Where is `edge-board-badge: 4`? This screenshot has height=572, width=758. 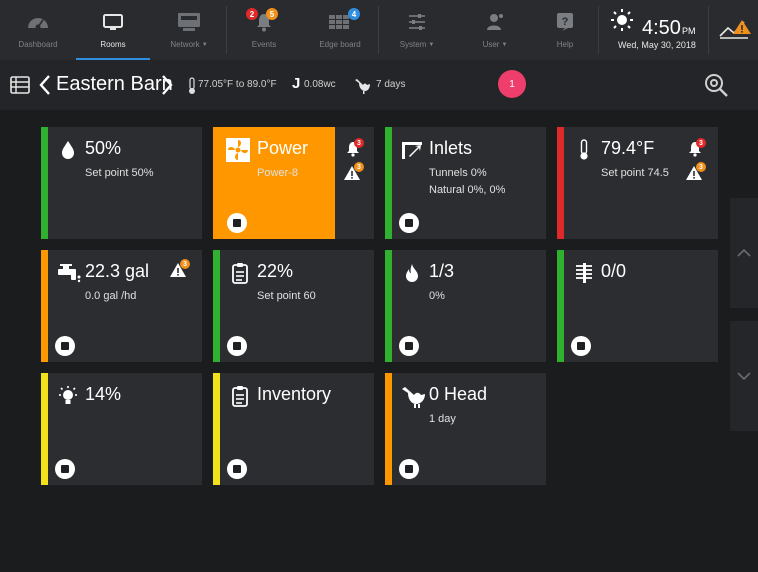 edge-board-badge: 4 is located at coordinates (354, 14).